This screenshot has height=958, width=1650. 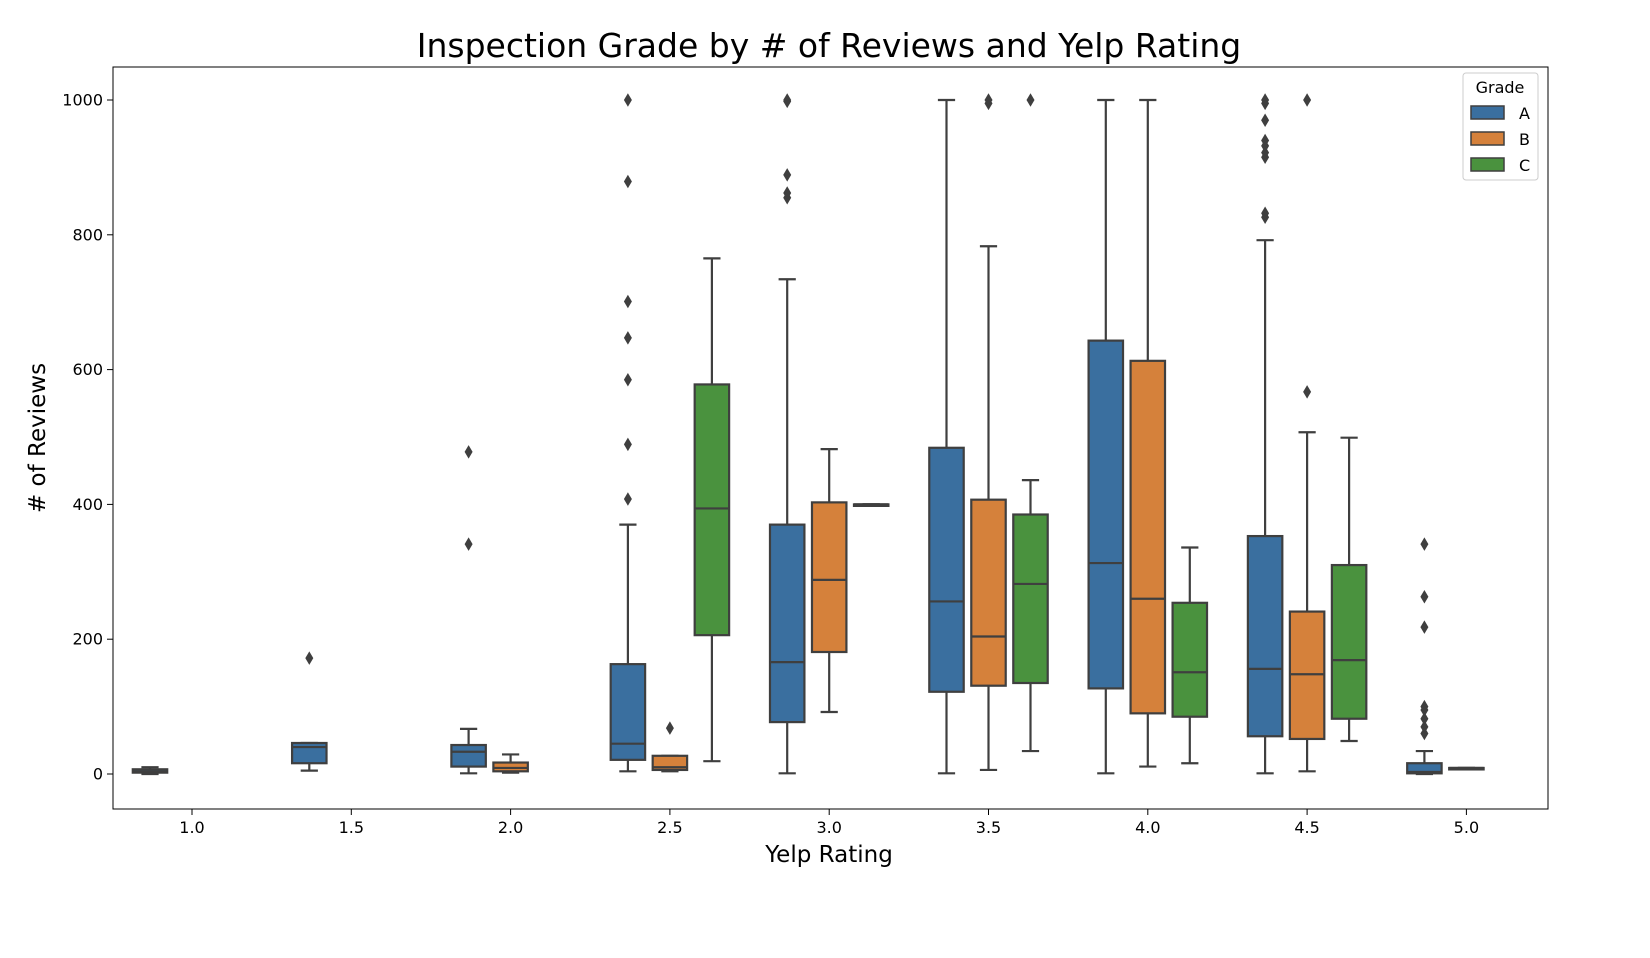 What do you see at coordinates (82, 100) in the screenshot?
I see `y-tick-label: 1000` at bounding box center [82, 100].